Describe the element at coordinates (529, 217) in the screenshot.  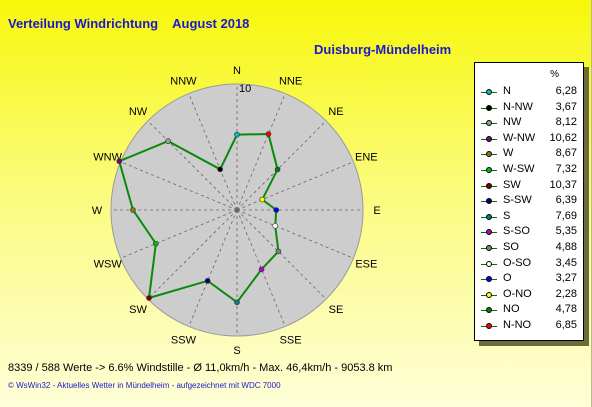
I see `legend-entry: S 7,69` at that location.